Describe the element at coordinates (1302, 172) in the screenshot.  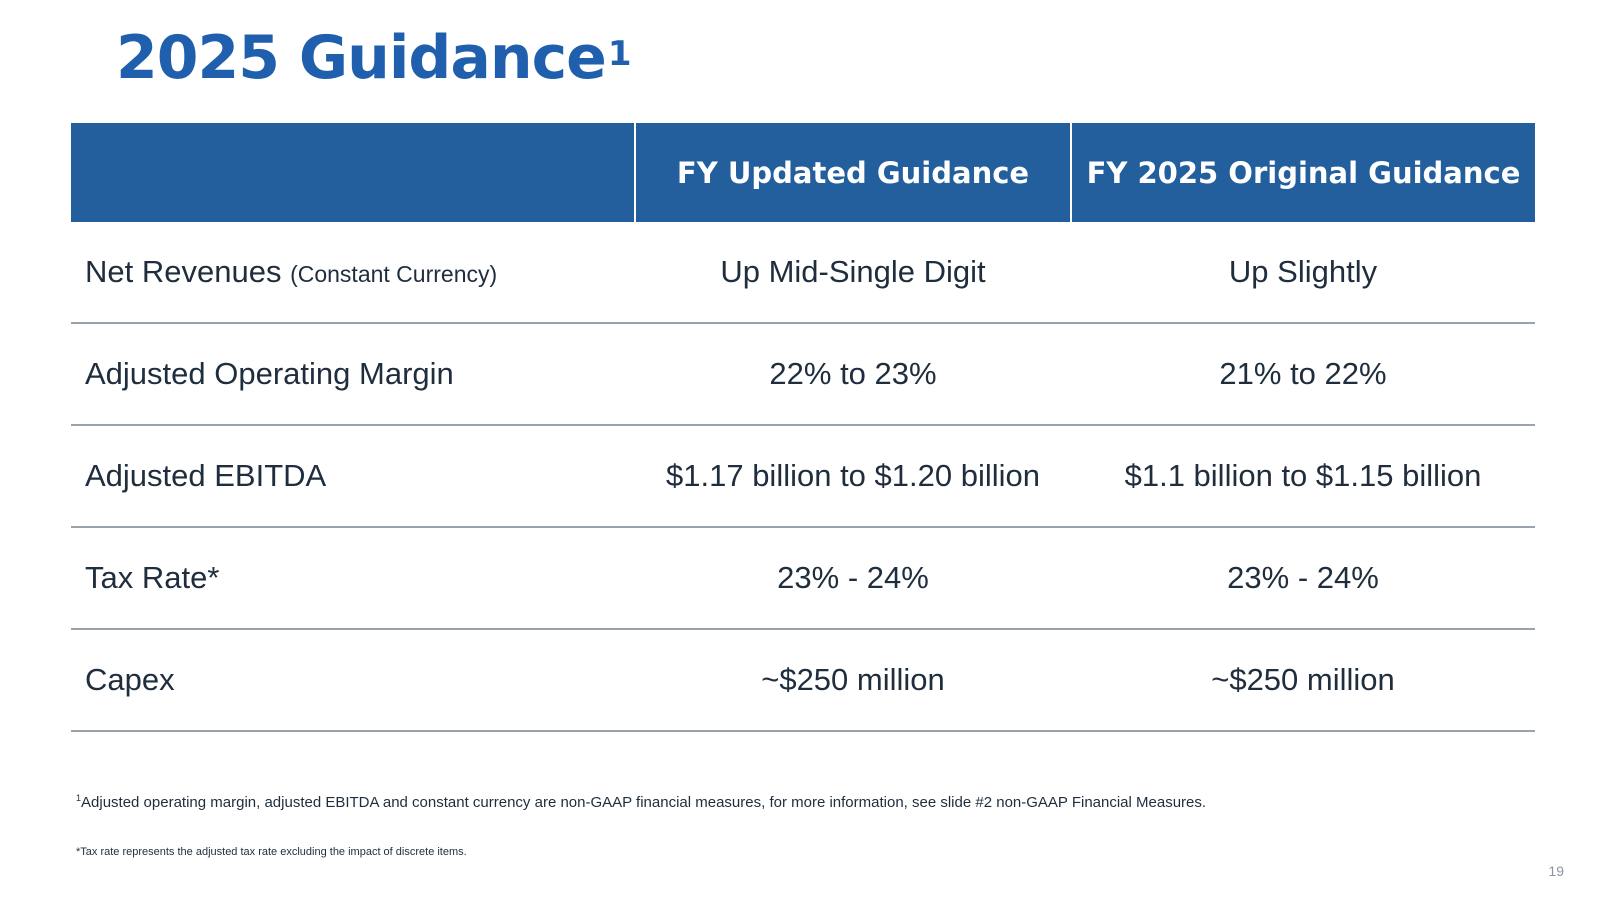
I see `header-original-guidance: FY 2025 Original Guidance` at that location.